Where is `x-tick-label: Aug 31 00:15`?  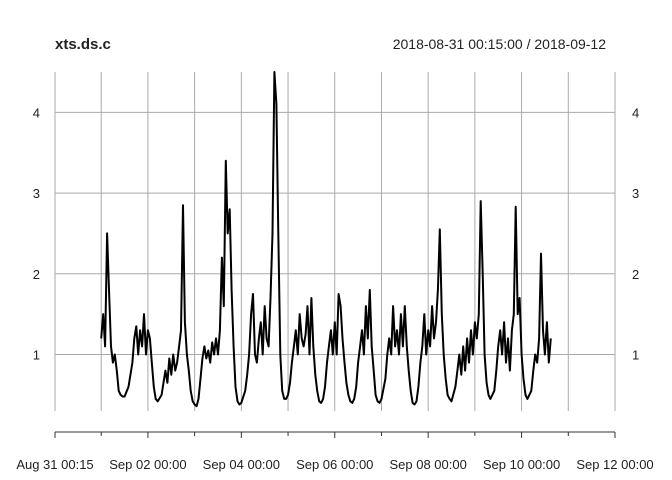
x-tick-label: Aug 31 00:15 is located at coordinates (54, 464).